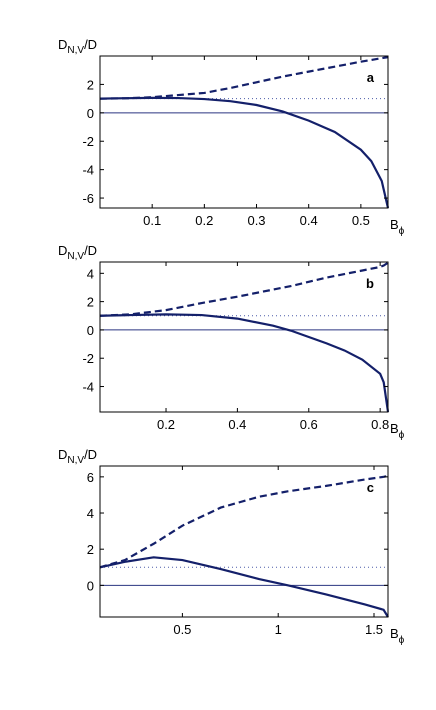 The image size is (436, 710). I want to click on x-tick-label: 0.6, so click(309, 424).